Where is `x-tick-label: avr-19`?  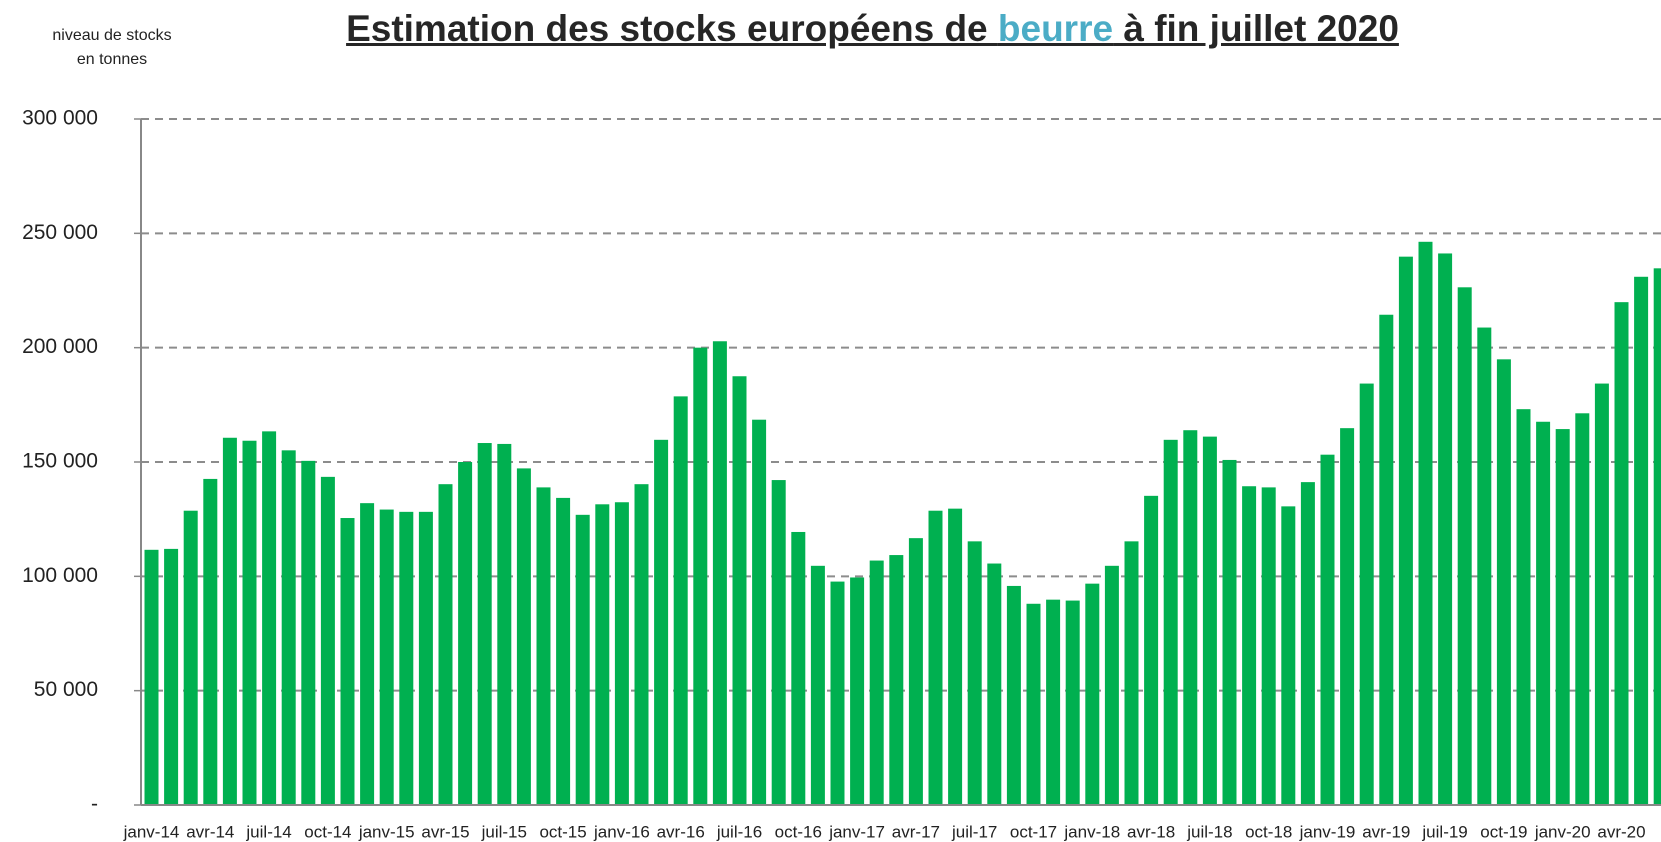
x-tick-label: avr-19 is located at coordinates (1386, 831).